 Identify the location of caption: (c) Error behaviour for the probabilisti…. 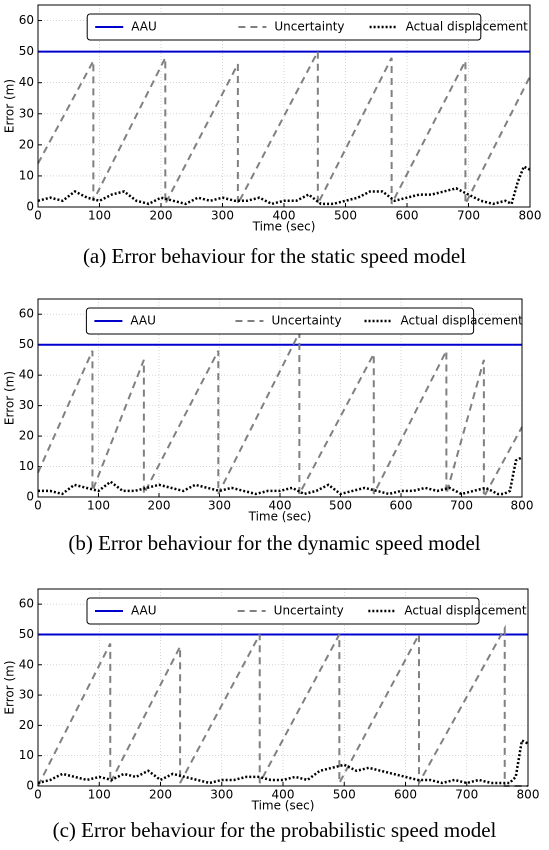
(275, 830).